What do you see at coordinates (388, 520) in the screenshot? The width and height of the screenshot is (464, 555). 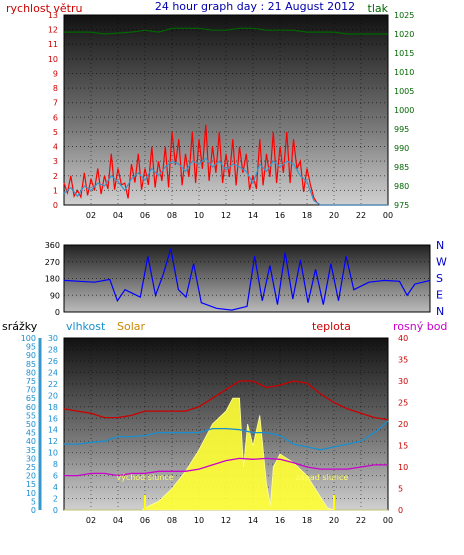 I see `rain-x-tick-label: 00` at bounding box center [388, 520].